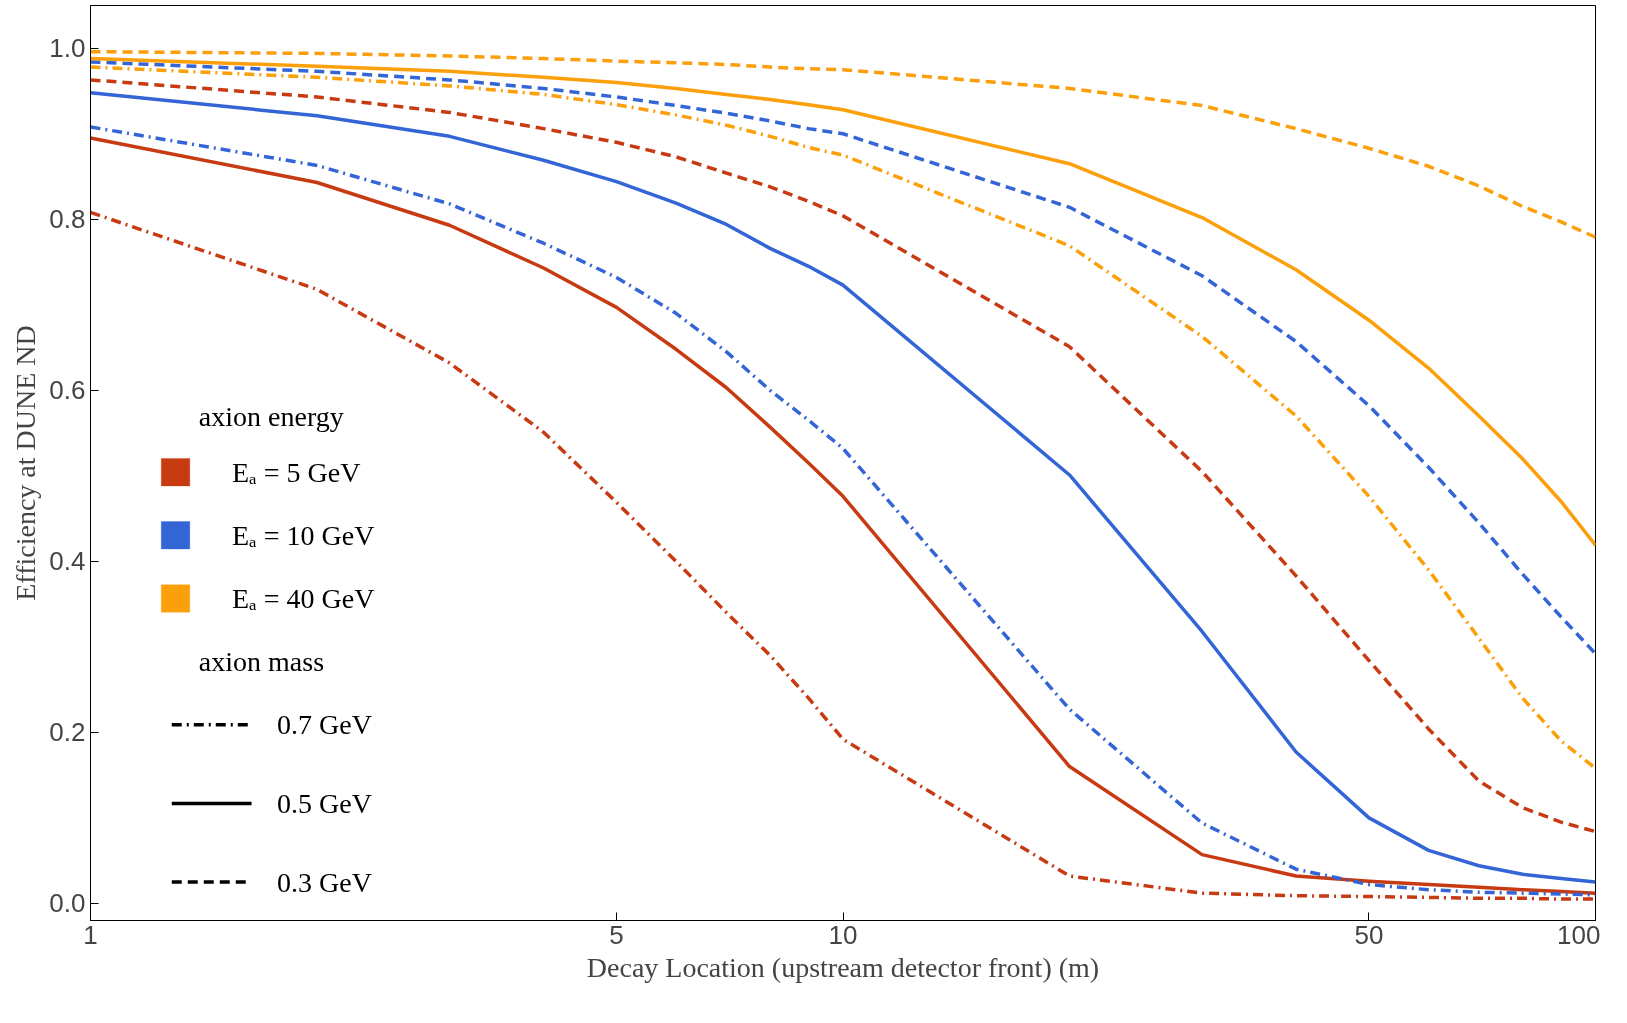 Image resolution: width=1627 pixels, height=1023 pixels. What do you see at coordinates (26, 463) in the screenshot?
I see `y-axis-title: Efficiency at DUNE ND` at bounding box center [26, 463].